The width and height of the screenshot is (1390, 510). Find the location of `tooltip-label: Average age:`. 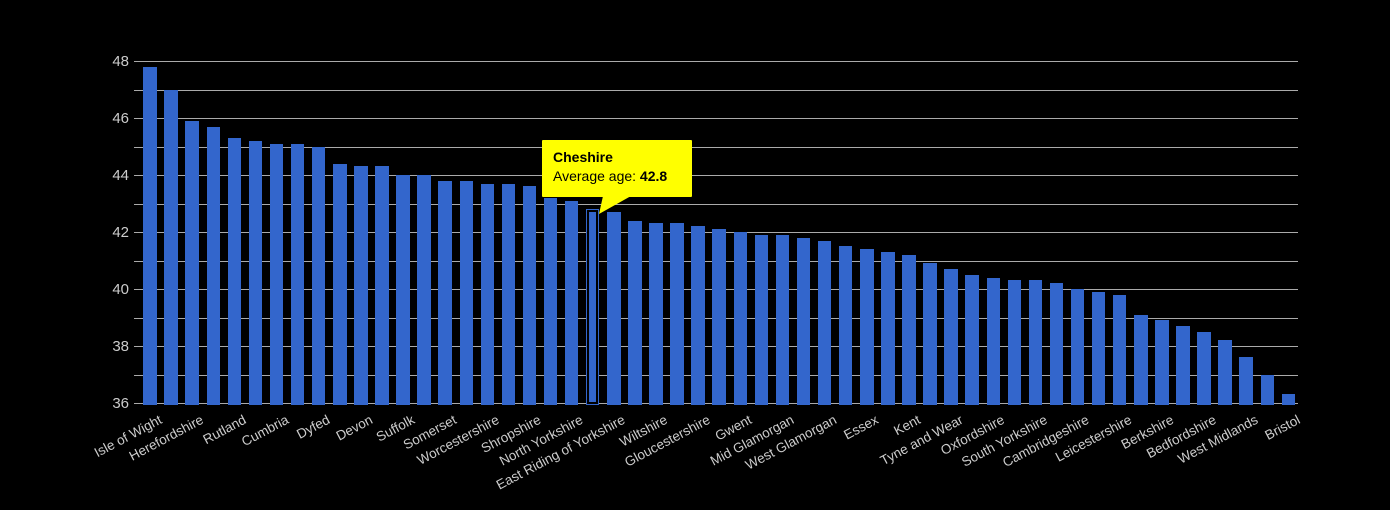

tooltip-label: Average age: is located at coordinates (595, 176).